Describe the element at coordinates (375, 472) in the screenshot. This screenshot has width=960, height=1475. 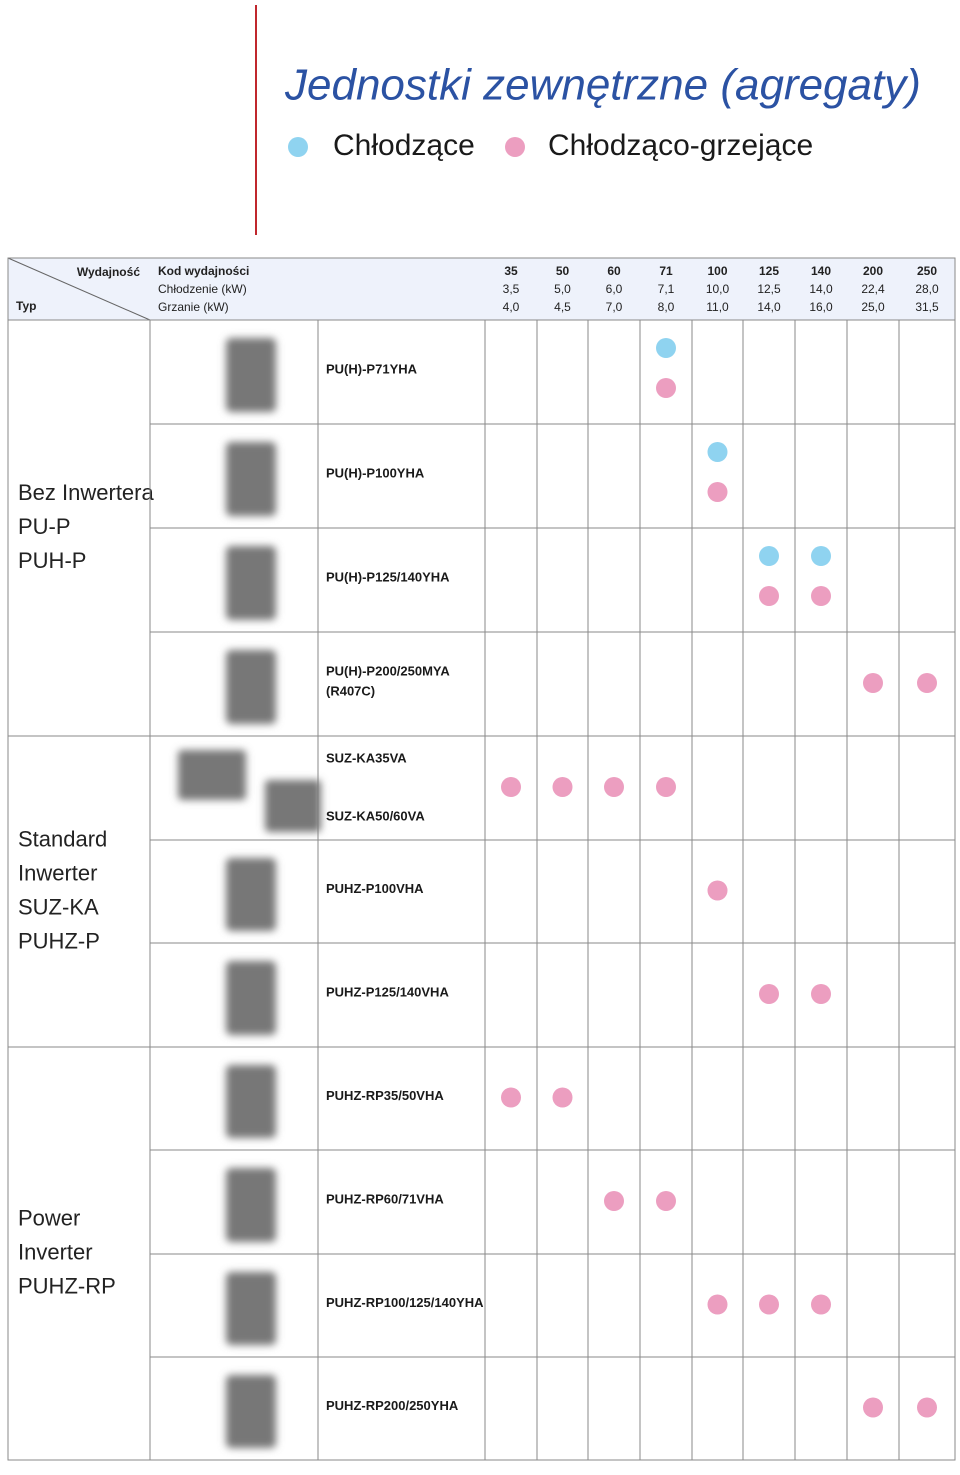
I see `model: PU(H)-P100YHA` at that location.